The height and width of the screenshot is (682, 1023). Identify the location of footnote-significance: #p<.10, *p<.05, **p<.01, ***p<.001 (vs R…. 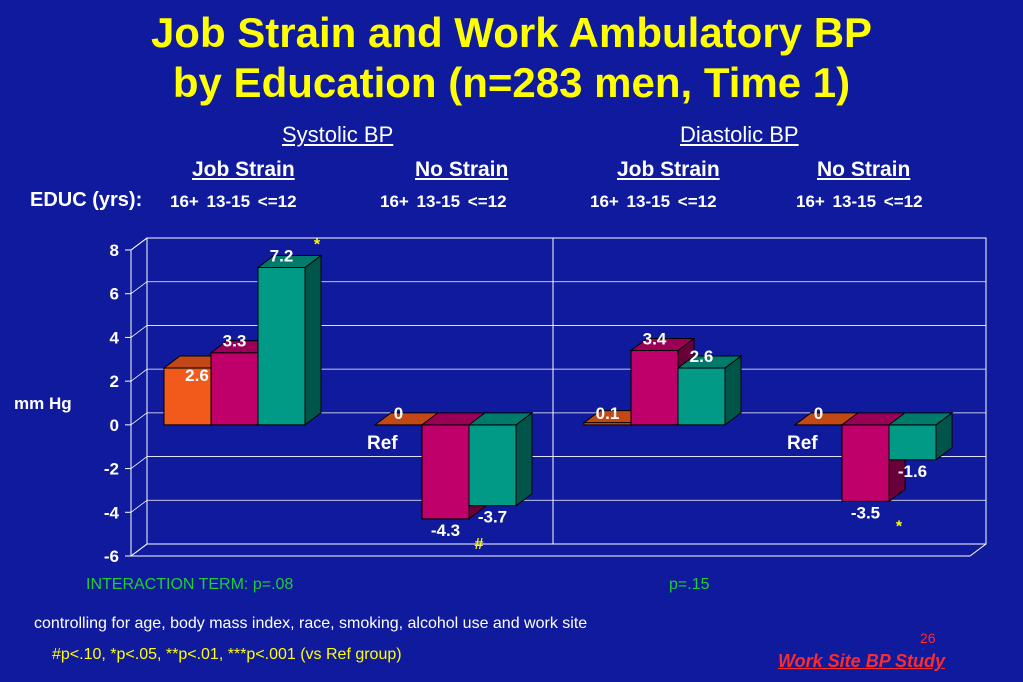
(227, 654).